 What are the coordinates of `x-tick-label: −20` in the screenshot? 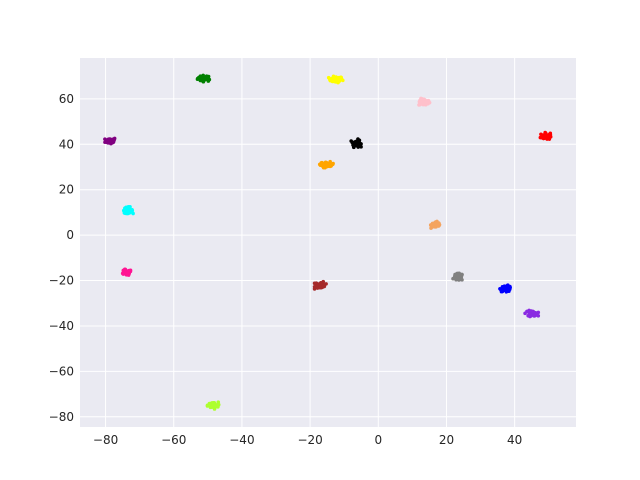 It's located at (309, 440).